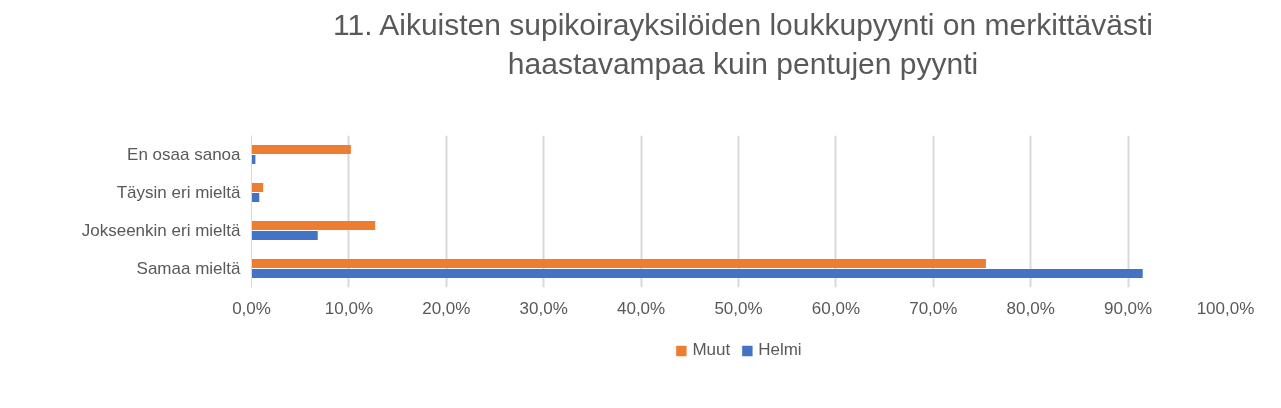 The width and height of the screenshot is (1281, 408). I want to click on x-tick-label: 60,0%, so click(835, 308).